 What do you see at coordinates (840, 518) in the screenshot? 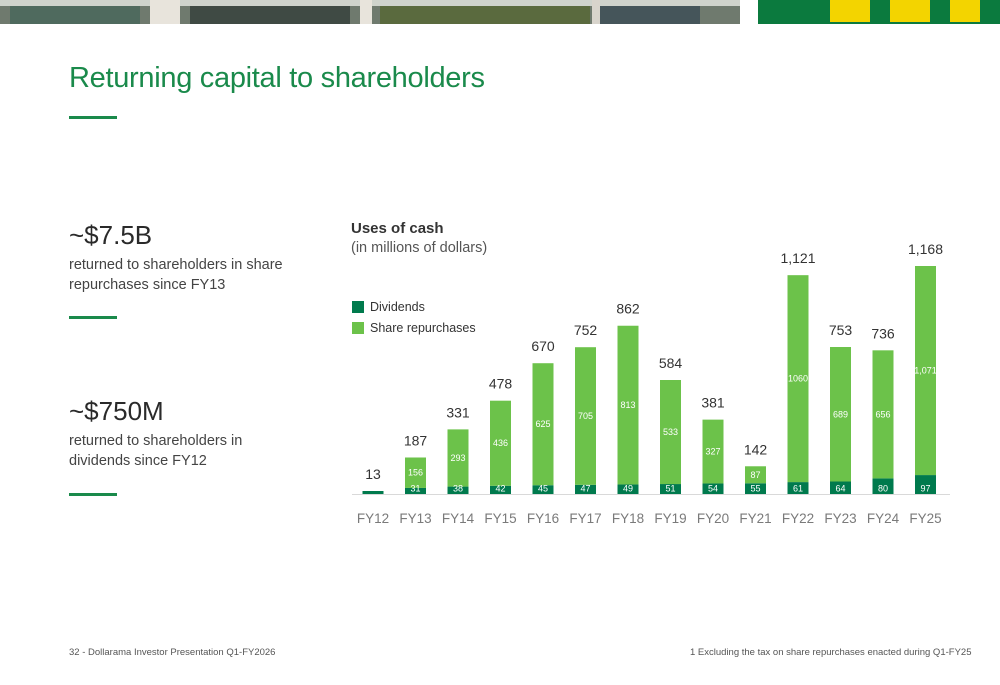
I see `x-tick-fy23: FY23` at bounding box center [840, 518].